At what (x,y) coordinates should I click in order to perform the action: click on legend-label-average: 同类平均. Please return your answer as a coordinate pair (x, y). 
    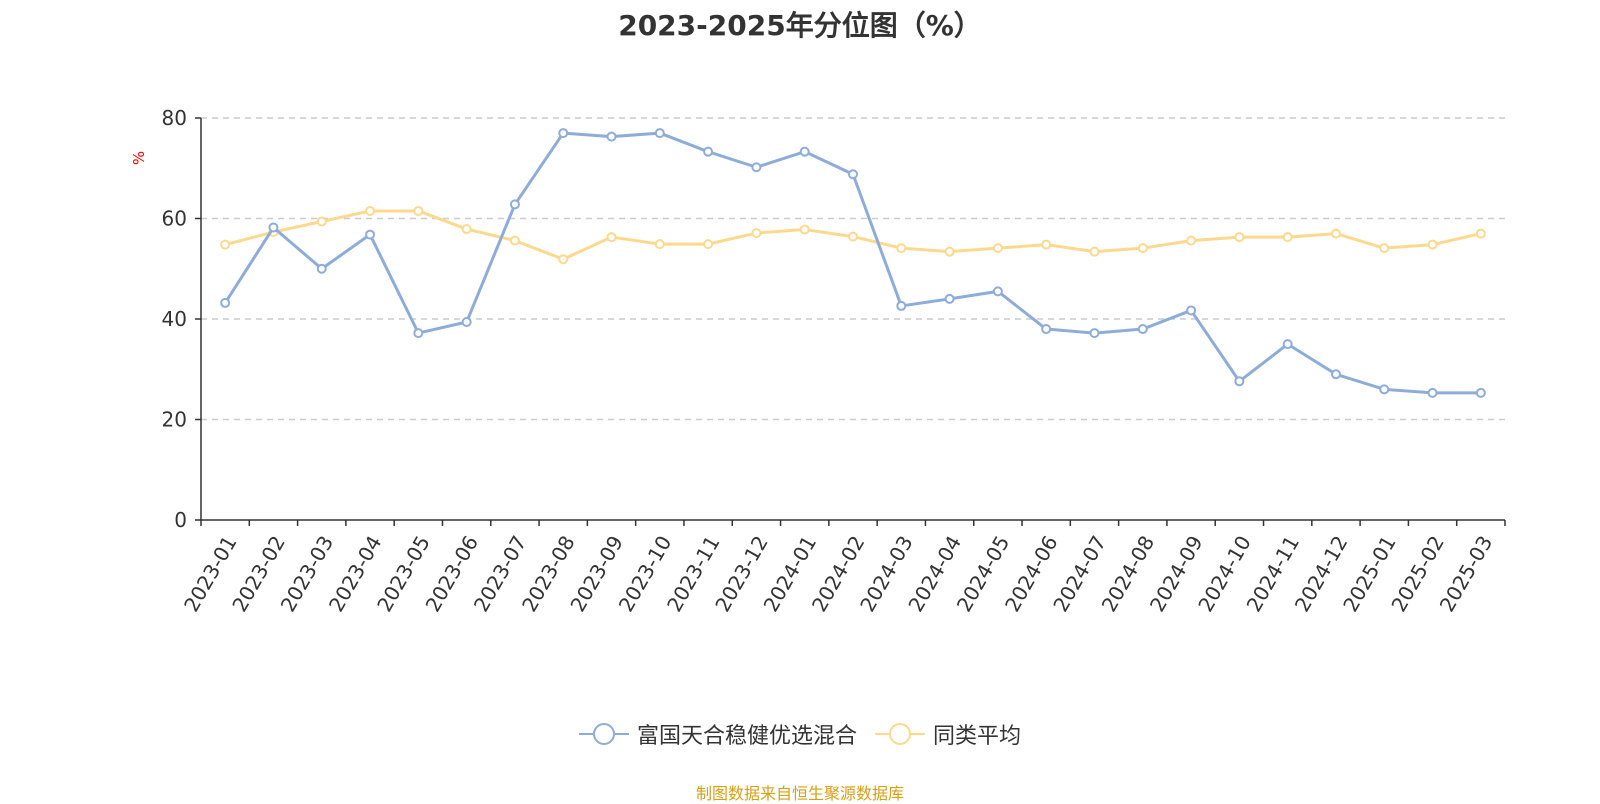
    Looking at the image, I should click on (977, 736).